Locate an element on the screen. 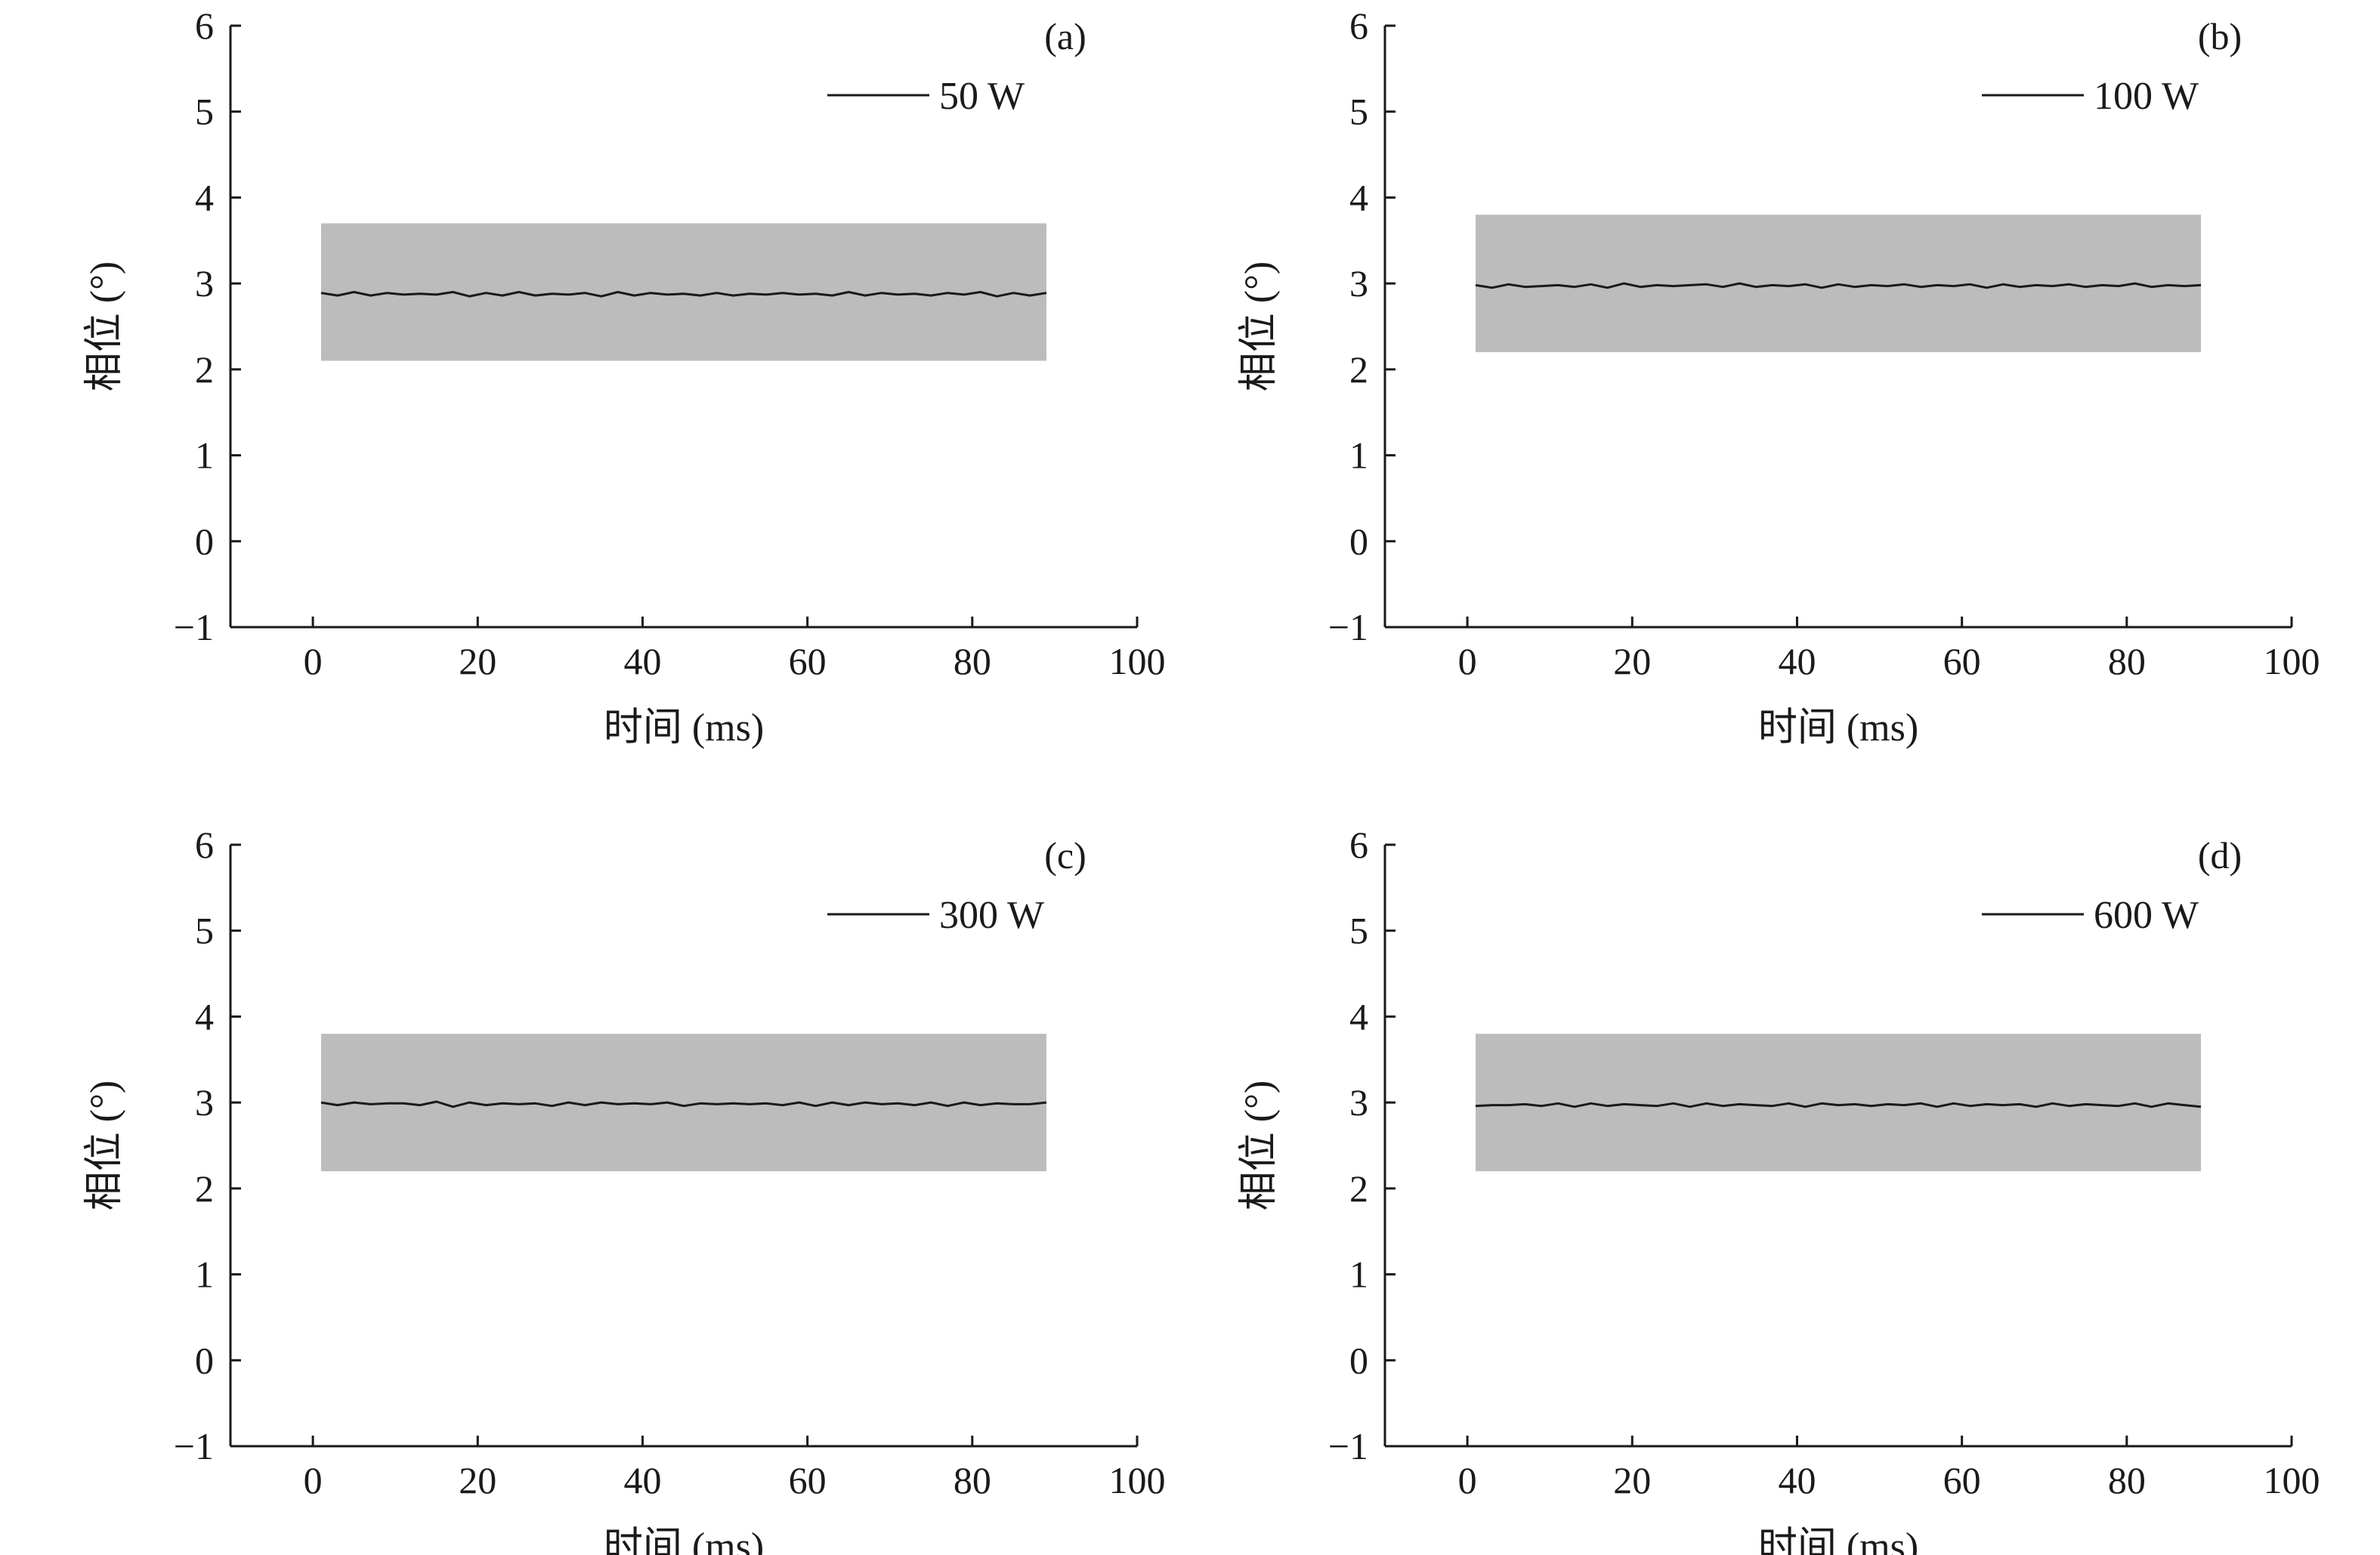 This screenshot has height=1555, width=2380. legend-label: 100 W is located at coordinates (2146, 96).